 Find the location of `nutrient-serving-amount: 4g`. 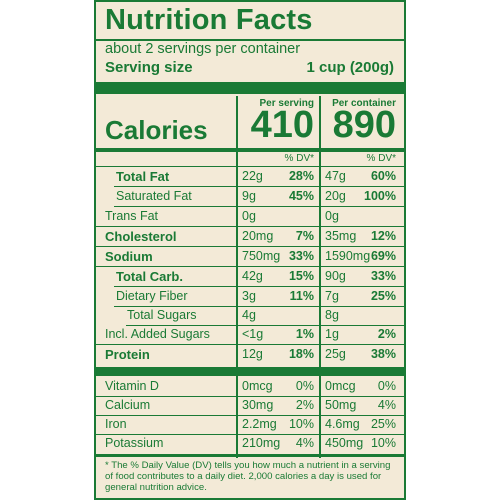

nutrient-serving-amount: 4g is located at coordinates (249, 315).